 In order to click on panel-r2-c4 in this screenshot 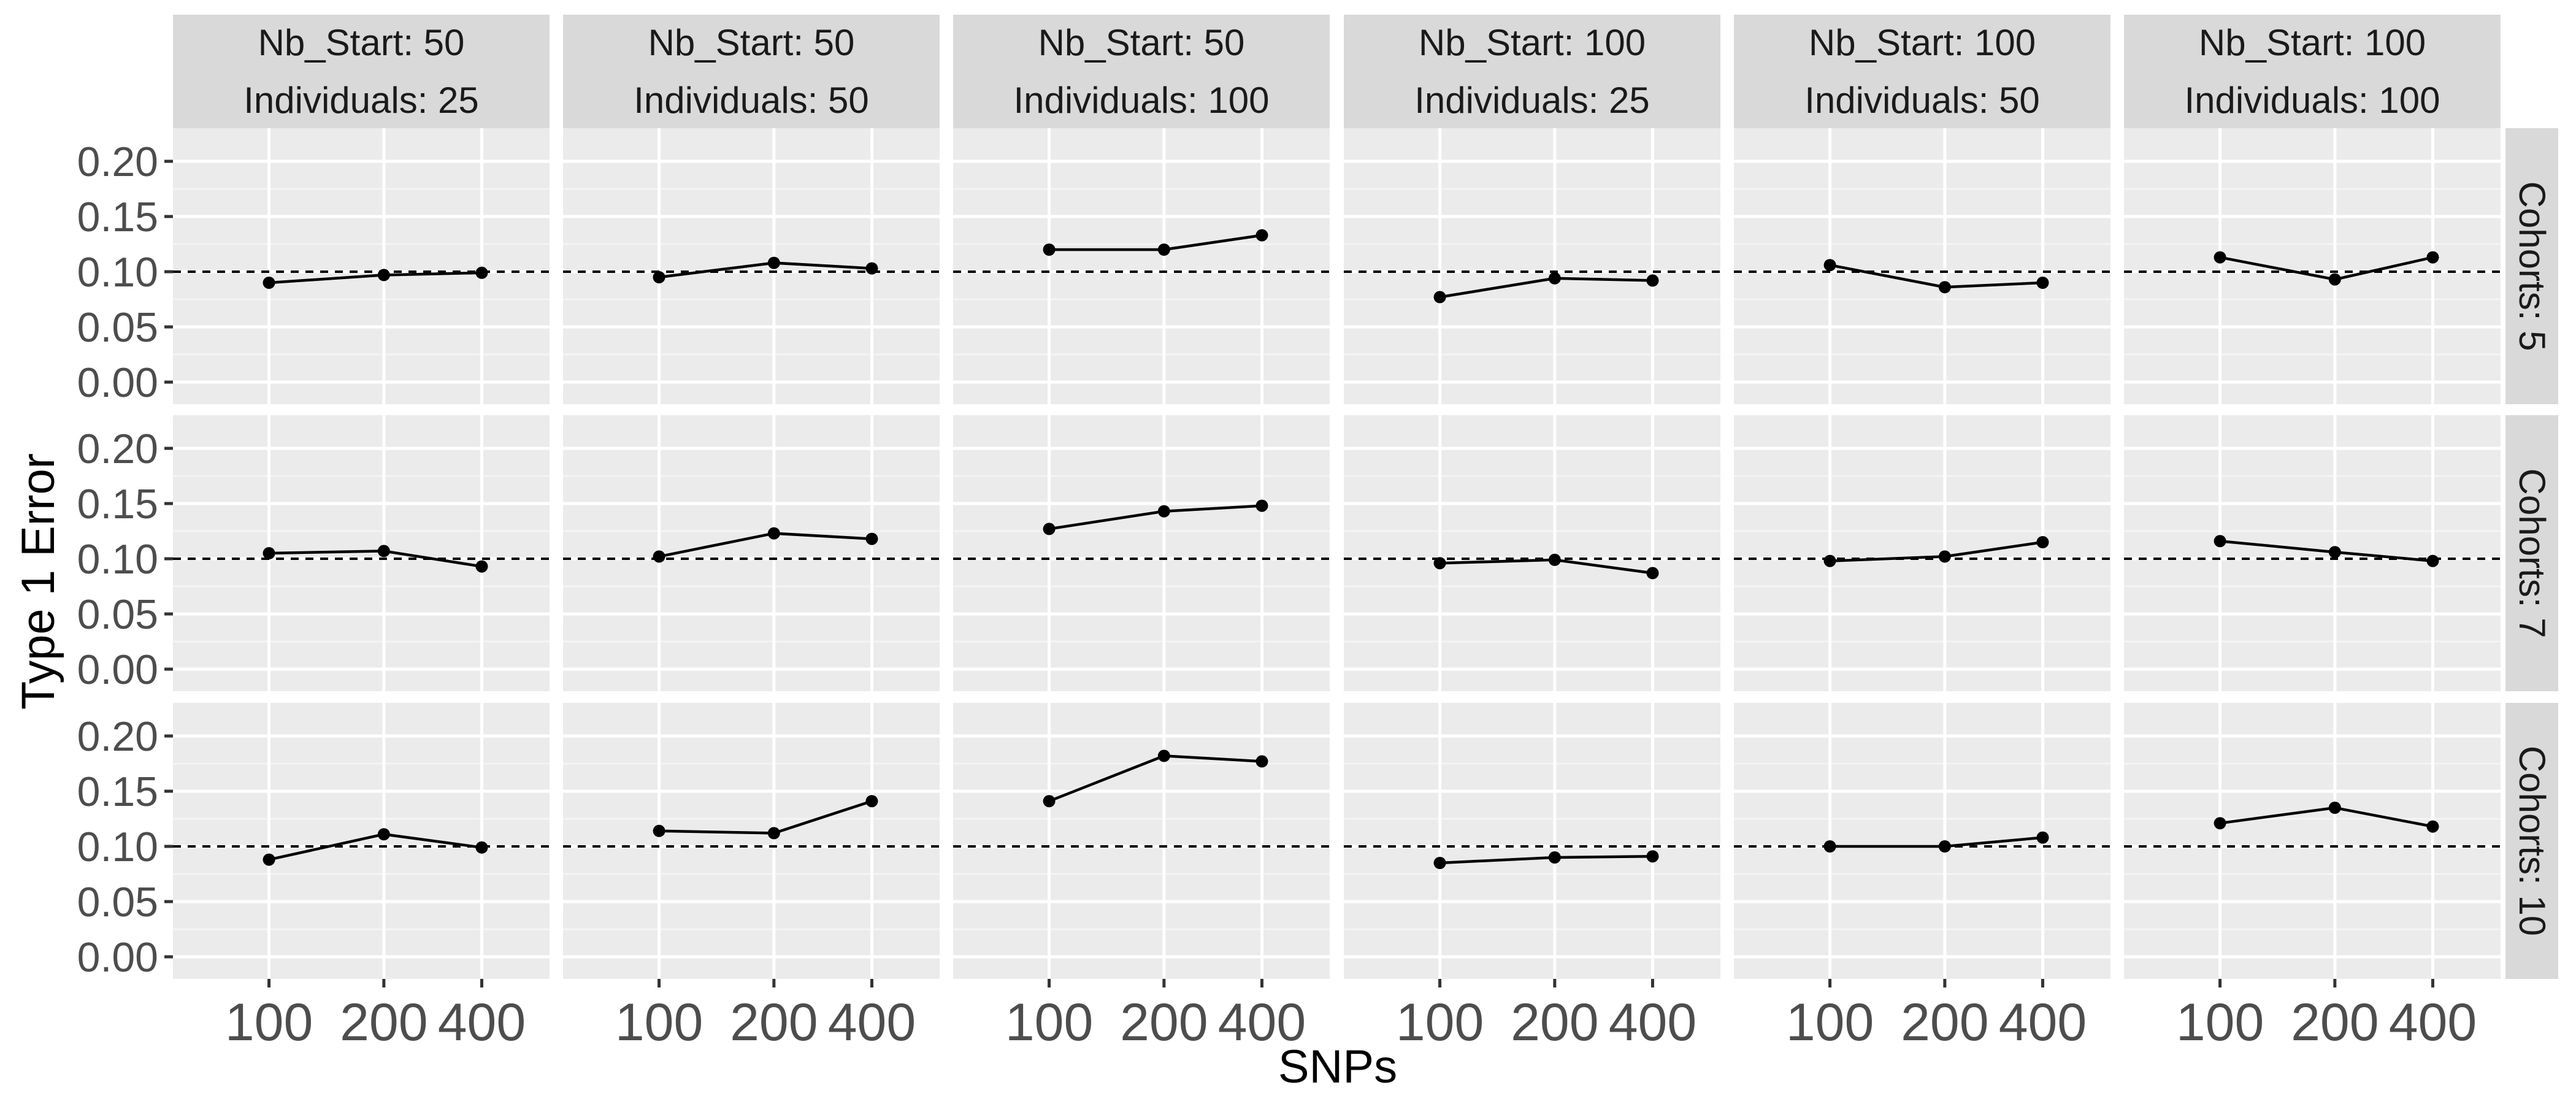, I will do `click(1922, 841)`.